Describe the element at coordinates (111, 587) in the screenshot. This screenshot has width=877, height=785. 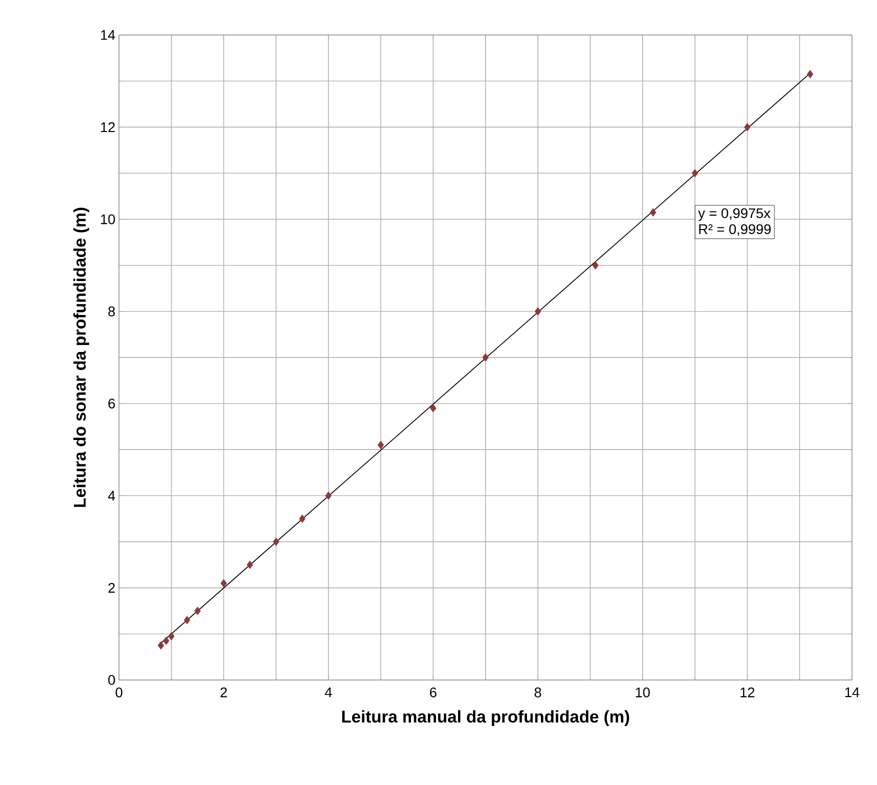
I see `y-tick-label: 2` at that location.